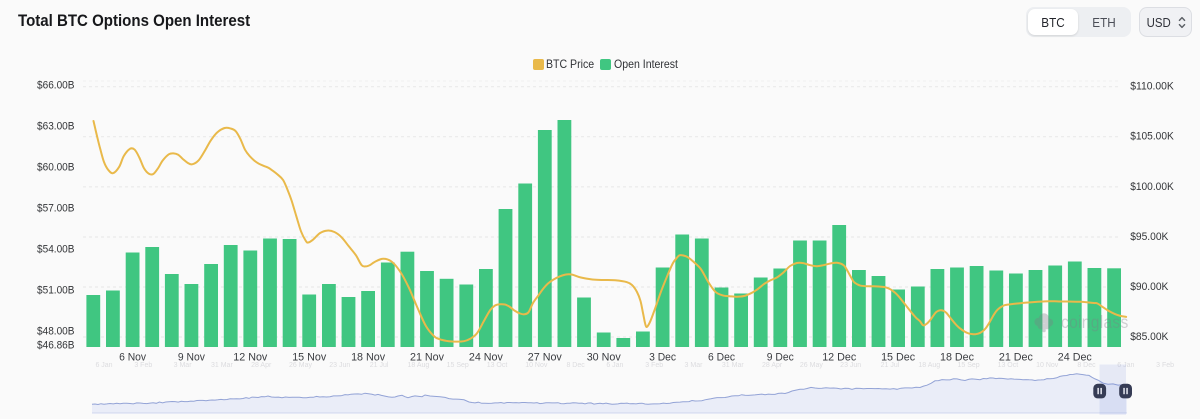 This screenshot has width=1200, height=419. What do you see at coordinates (1149, 237) in the screenshot?
I see `svg-text: $95.00K` at bounding box center [1149, 237].